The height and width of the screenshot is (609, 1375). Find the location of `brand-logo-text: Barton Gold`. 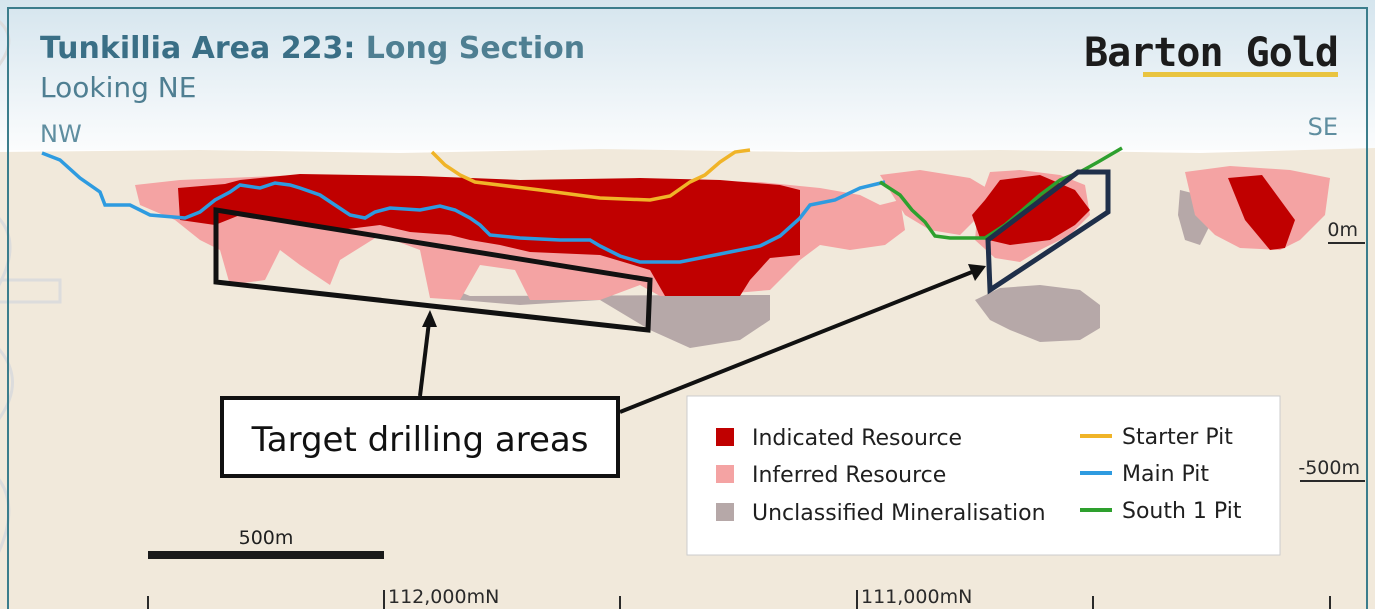

brand-logo-text: Barton Gold is located at coordinates (1211, 53).